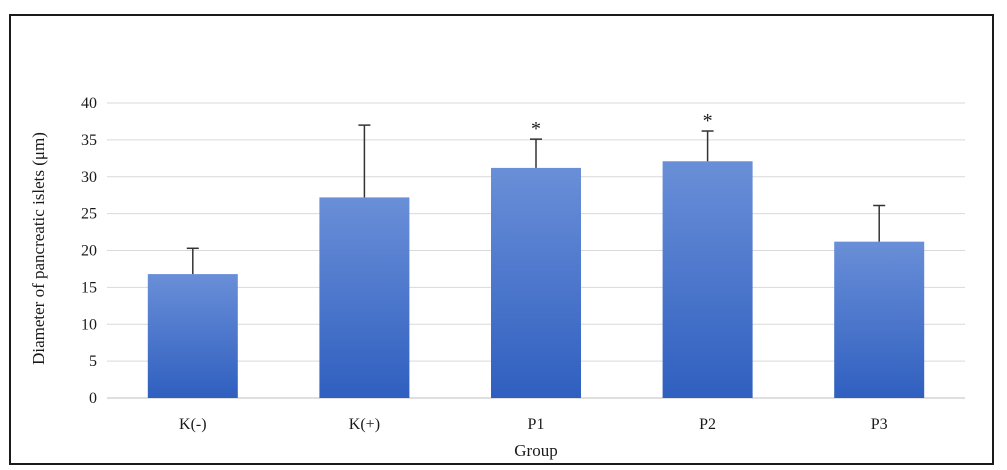 Image resolution: width=1007 pixels, height=470 pixels. Describe the element at coordinates (89, 214) in the screenshot. I see `y-tick-label: 25` at that location.